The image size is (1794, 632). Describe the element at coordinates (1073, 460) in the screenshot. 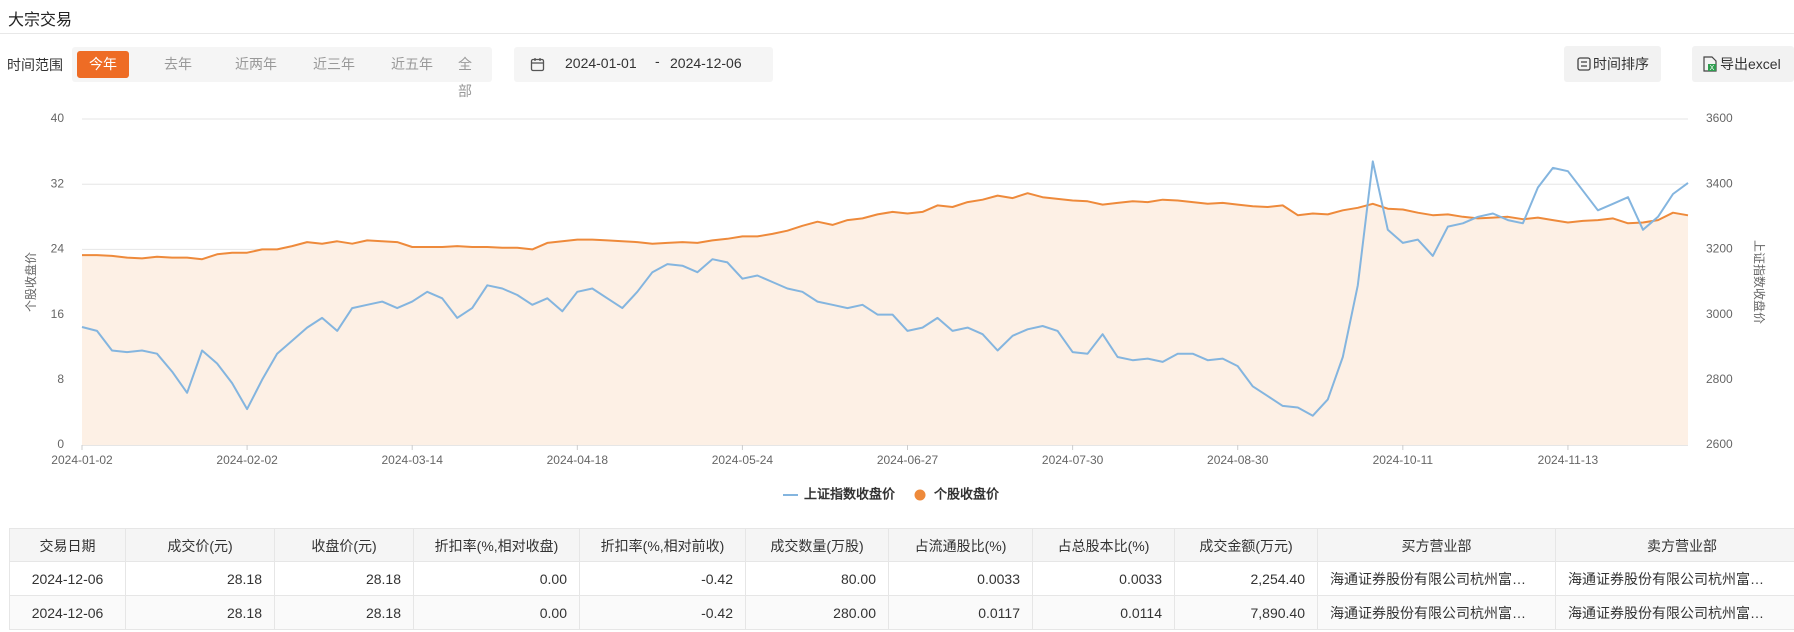

I see `x-tick-label: 2024-07-30` at that location.